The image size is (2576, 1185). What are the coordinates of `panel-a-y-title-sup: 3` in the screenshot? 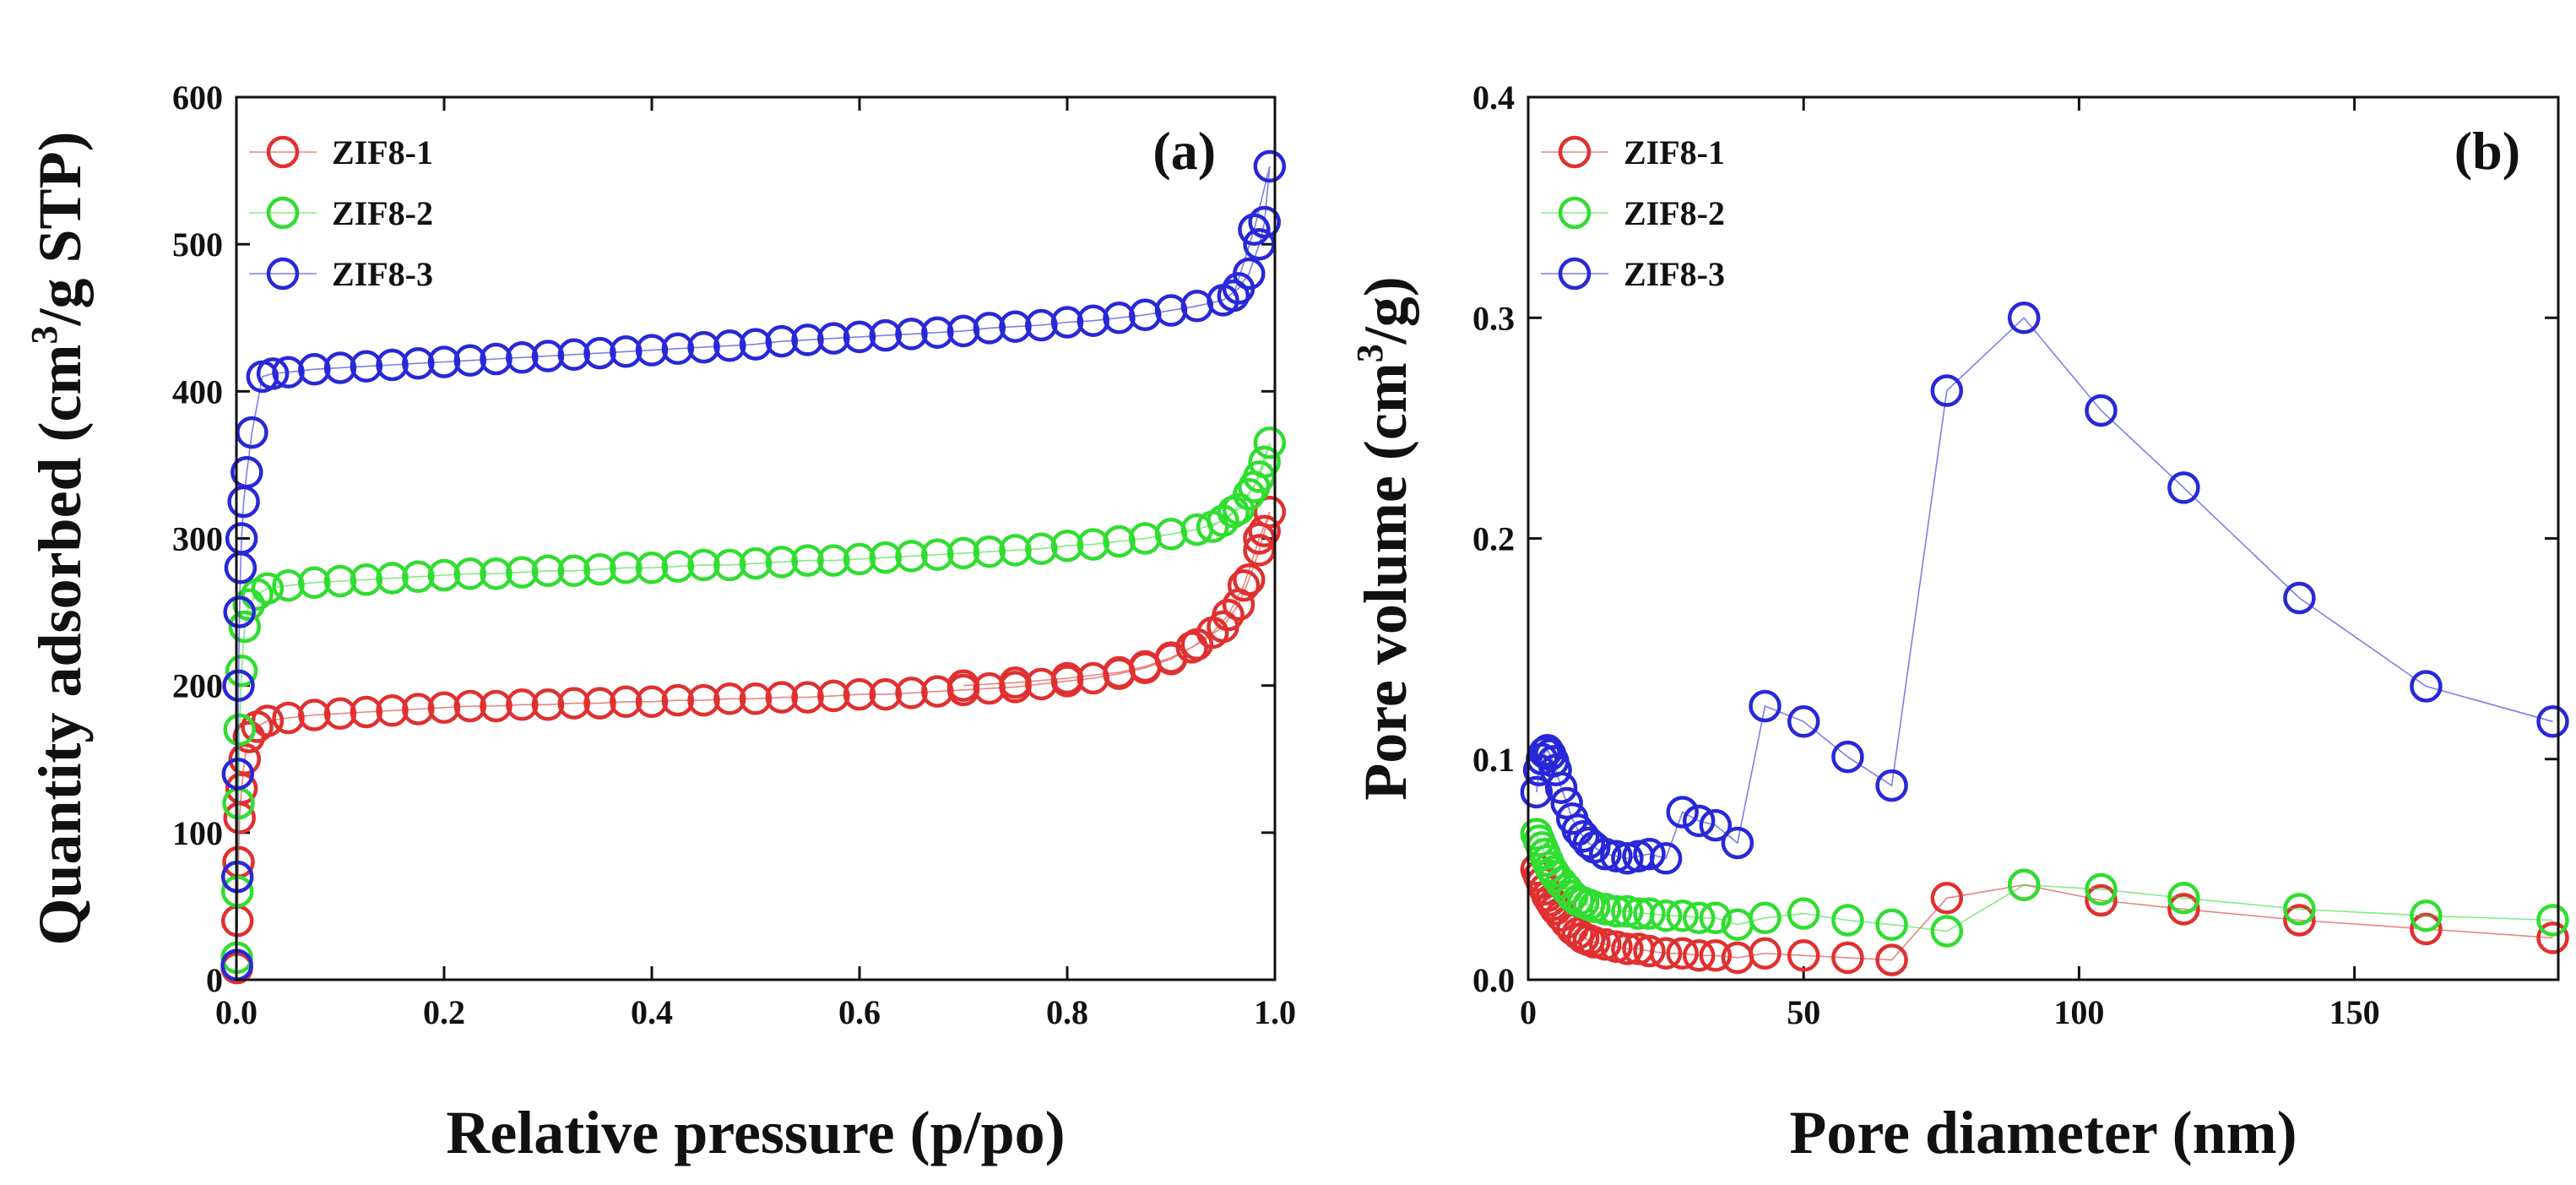 It's located at (44, 335).